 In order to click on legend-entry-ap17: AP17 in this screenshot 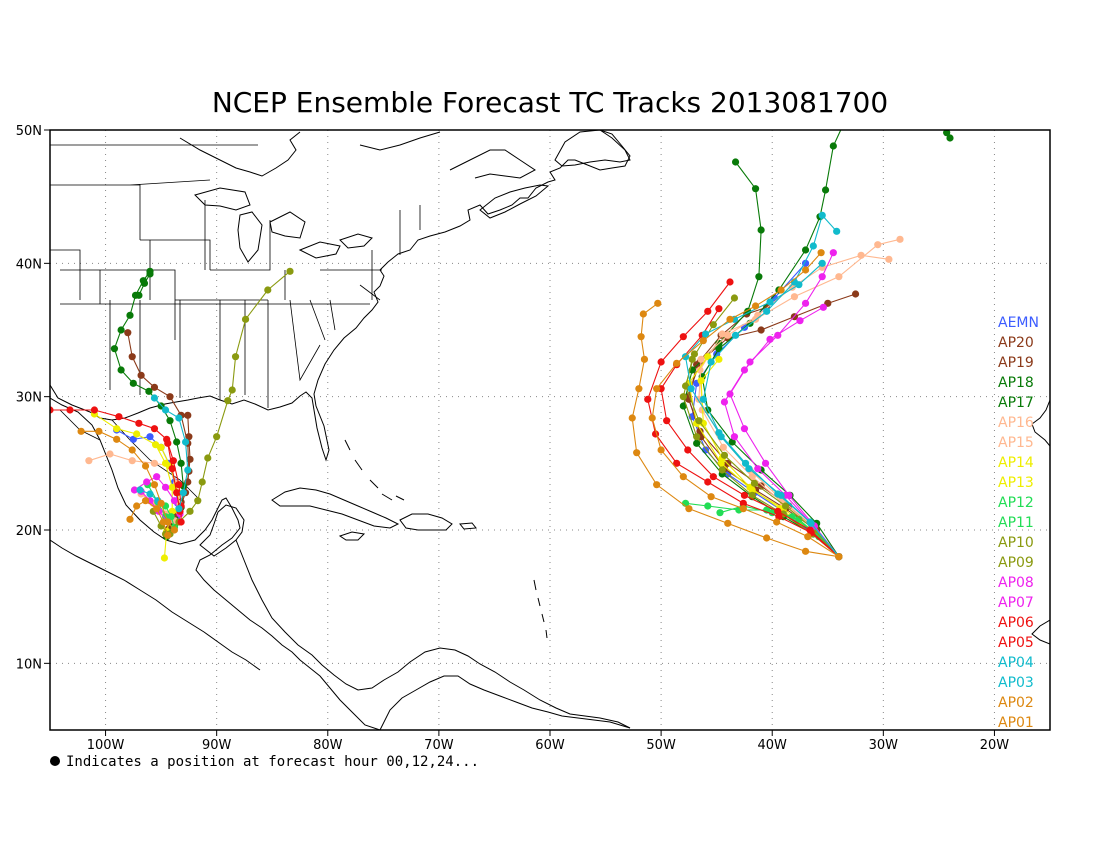, I will do `click(1016, 403)`.